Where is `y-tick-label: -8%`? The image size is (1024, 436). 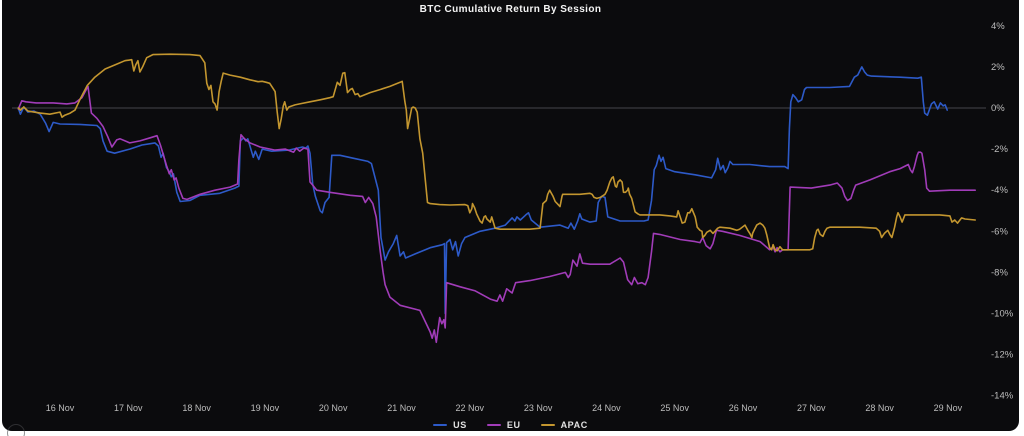
y-tick-label: -8% is located at coordinates (999, 272).